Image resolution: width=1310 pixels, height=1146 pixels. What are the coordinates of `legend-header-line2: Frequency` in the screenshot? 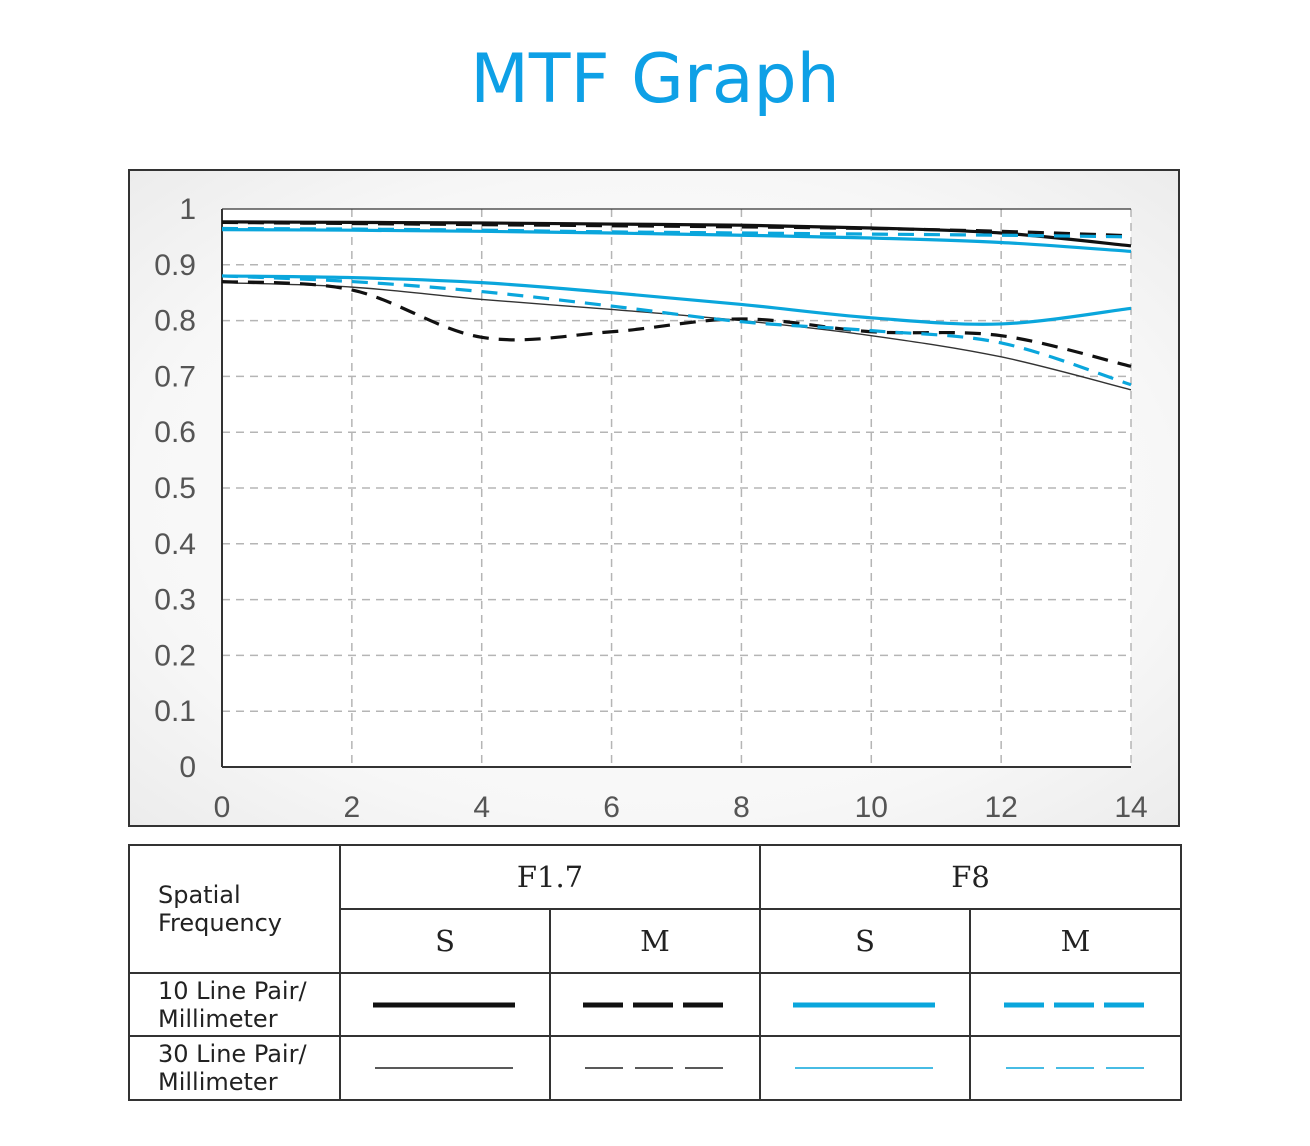 It's located at (220, 923).